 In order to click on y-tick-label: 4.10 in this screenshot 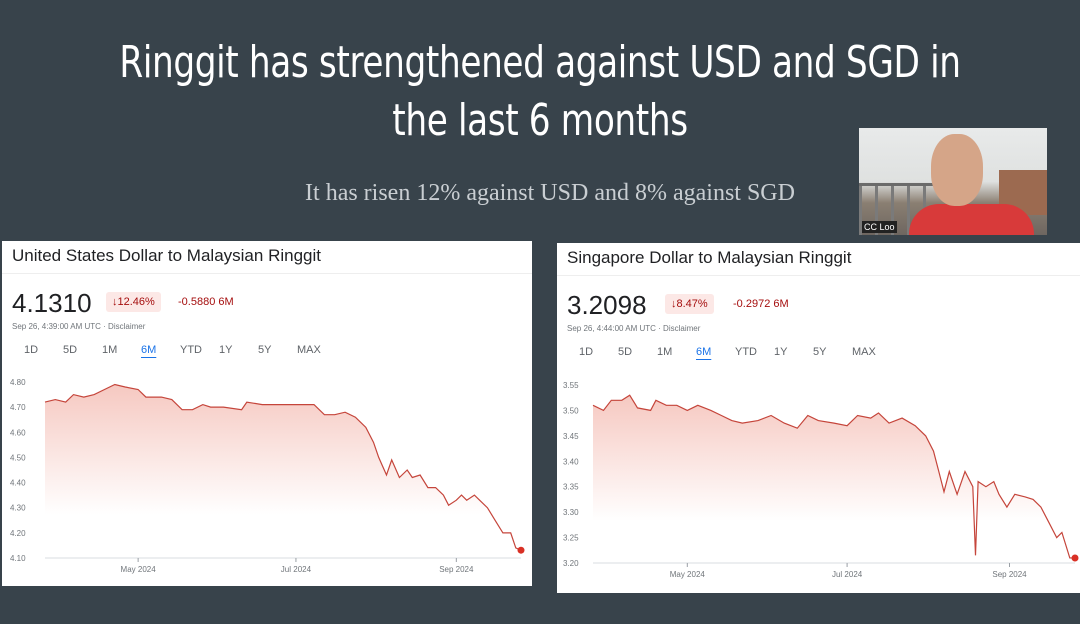, I will do `click(18, 558)`.